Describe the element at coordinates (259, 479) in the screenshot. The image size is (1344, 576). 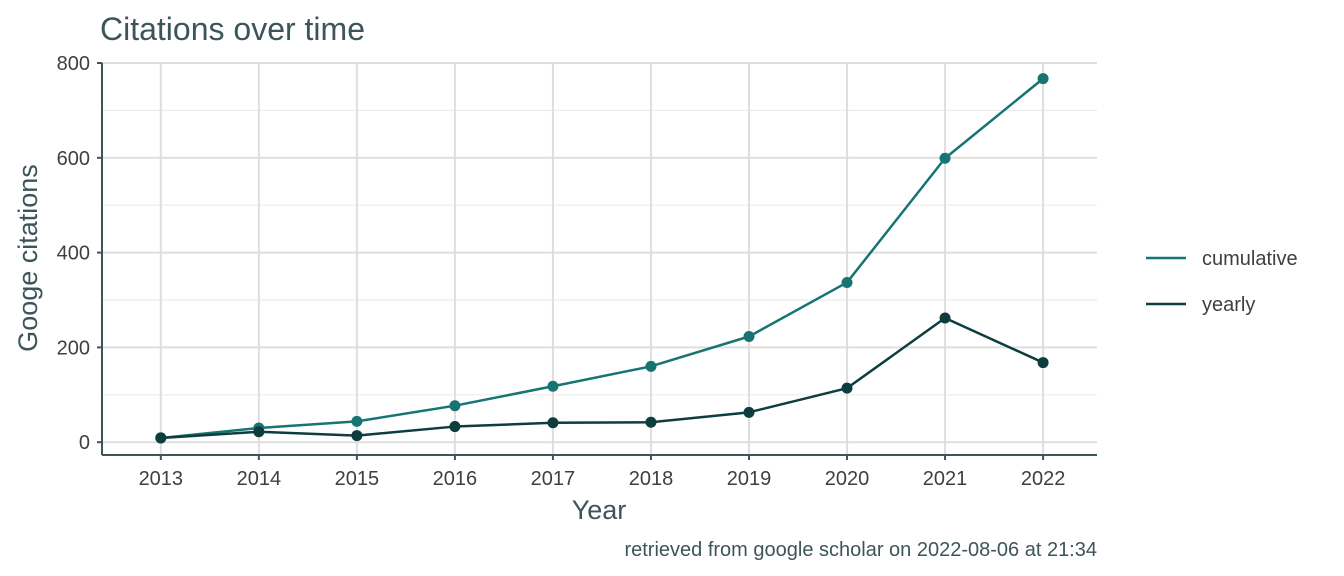
I see `x-tick-label: 2014` at that location.